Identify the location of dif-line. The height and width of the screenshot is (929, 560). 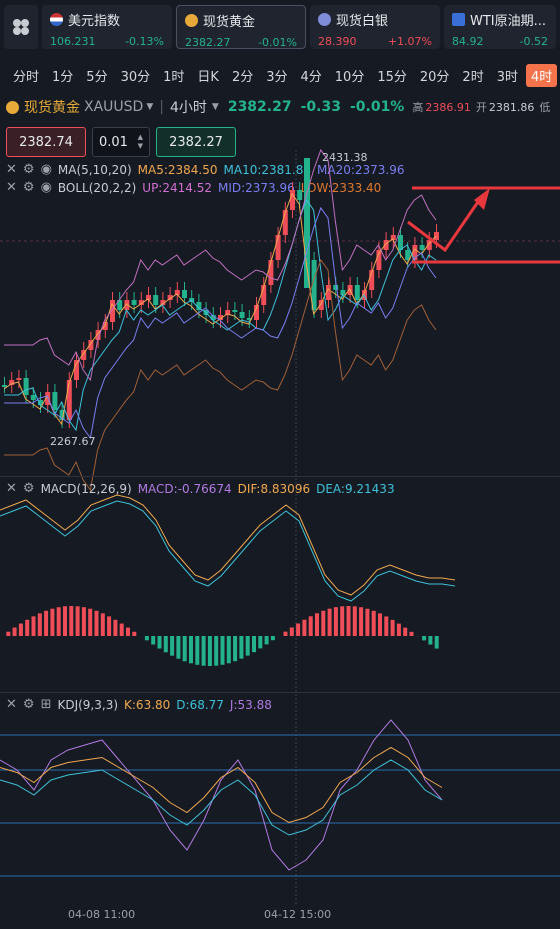
(228, 545).